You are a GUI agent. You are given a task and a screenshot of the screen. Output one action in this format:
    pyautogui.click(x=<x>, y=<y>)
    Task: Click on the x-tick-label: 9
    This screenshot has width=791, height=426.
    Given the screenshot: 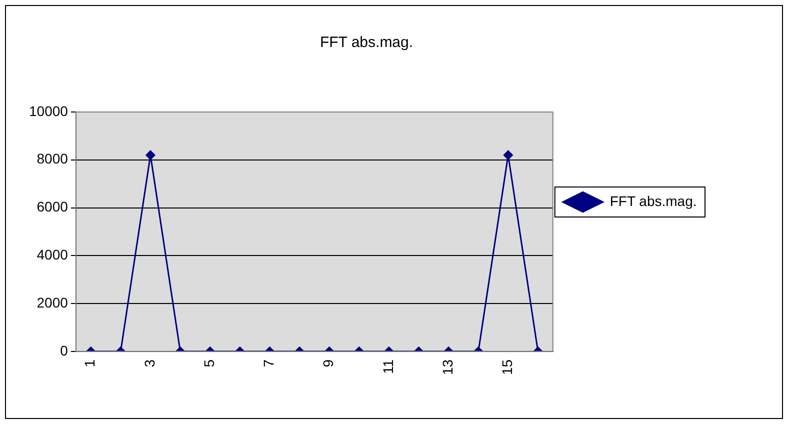 What is the action you would take?
    pyautogui.click(x=328, y=363)
    